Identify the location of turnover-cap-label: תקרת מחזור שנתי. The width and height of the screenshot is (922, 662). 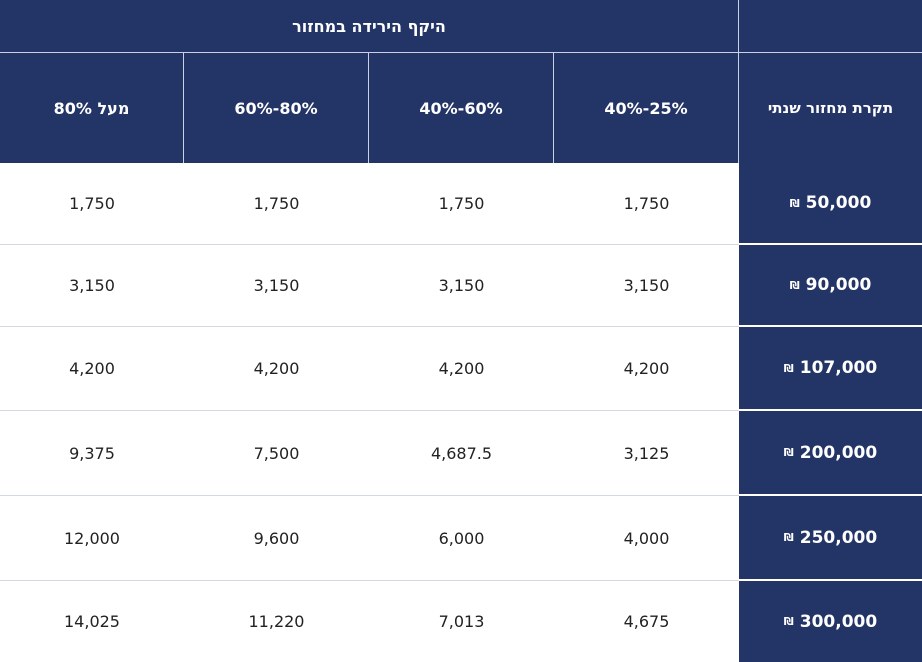
(830, 108).